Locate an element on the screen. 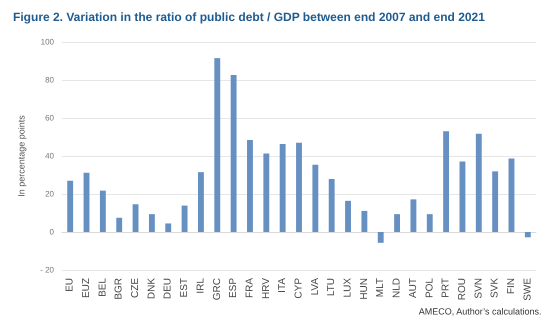 The width and height of the screenshot is (550, 320). x-tick-label: ROU is located at coordinates (462, 289).